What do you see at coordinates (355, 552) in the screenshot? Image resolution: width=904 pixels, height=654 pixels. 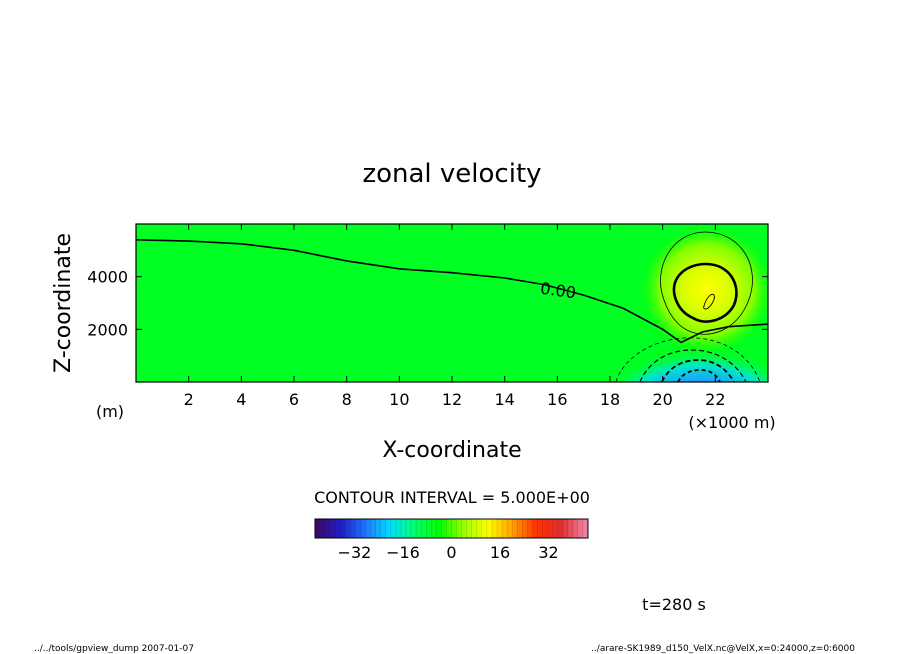 I see `colorbar-tick-label: −32` at bounding box center [355, 552].